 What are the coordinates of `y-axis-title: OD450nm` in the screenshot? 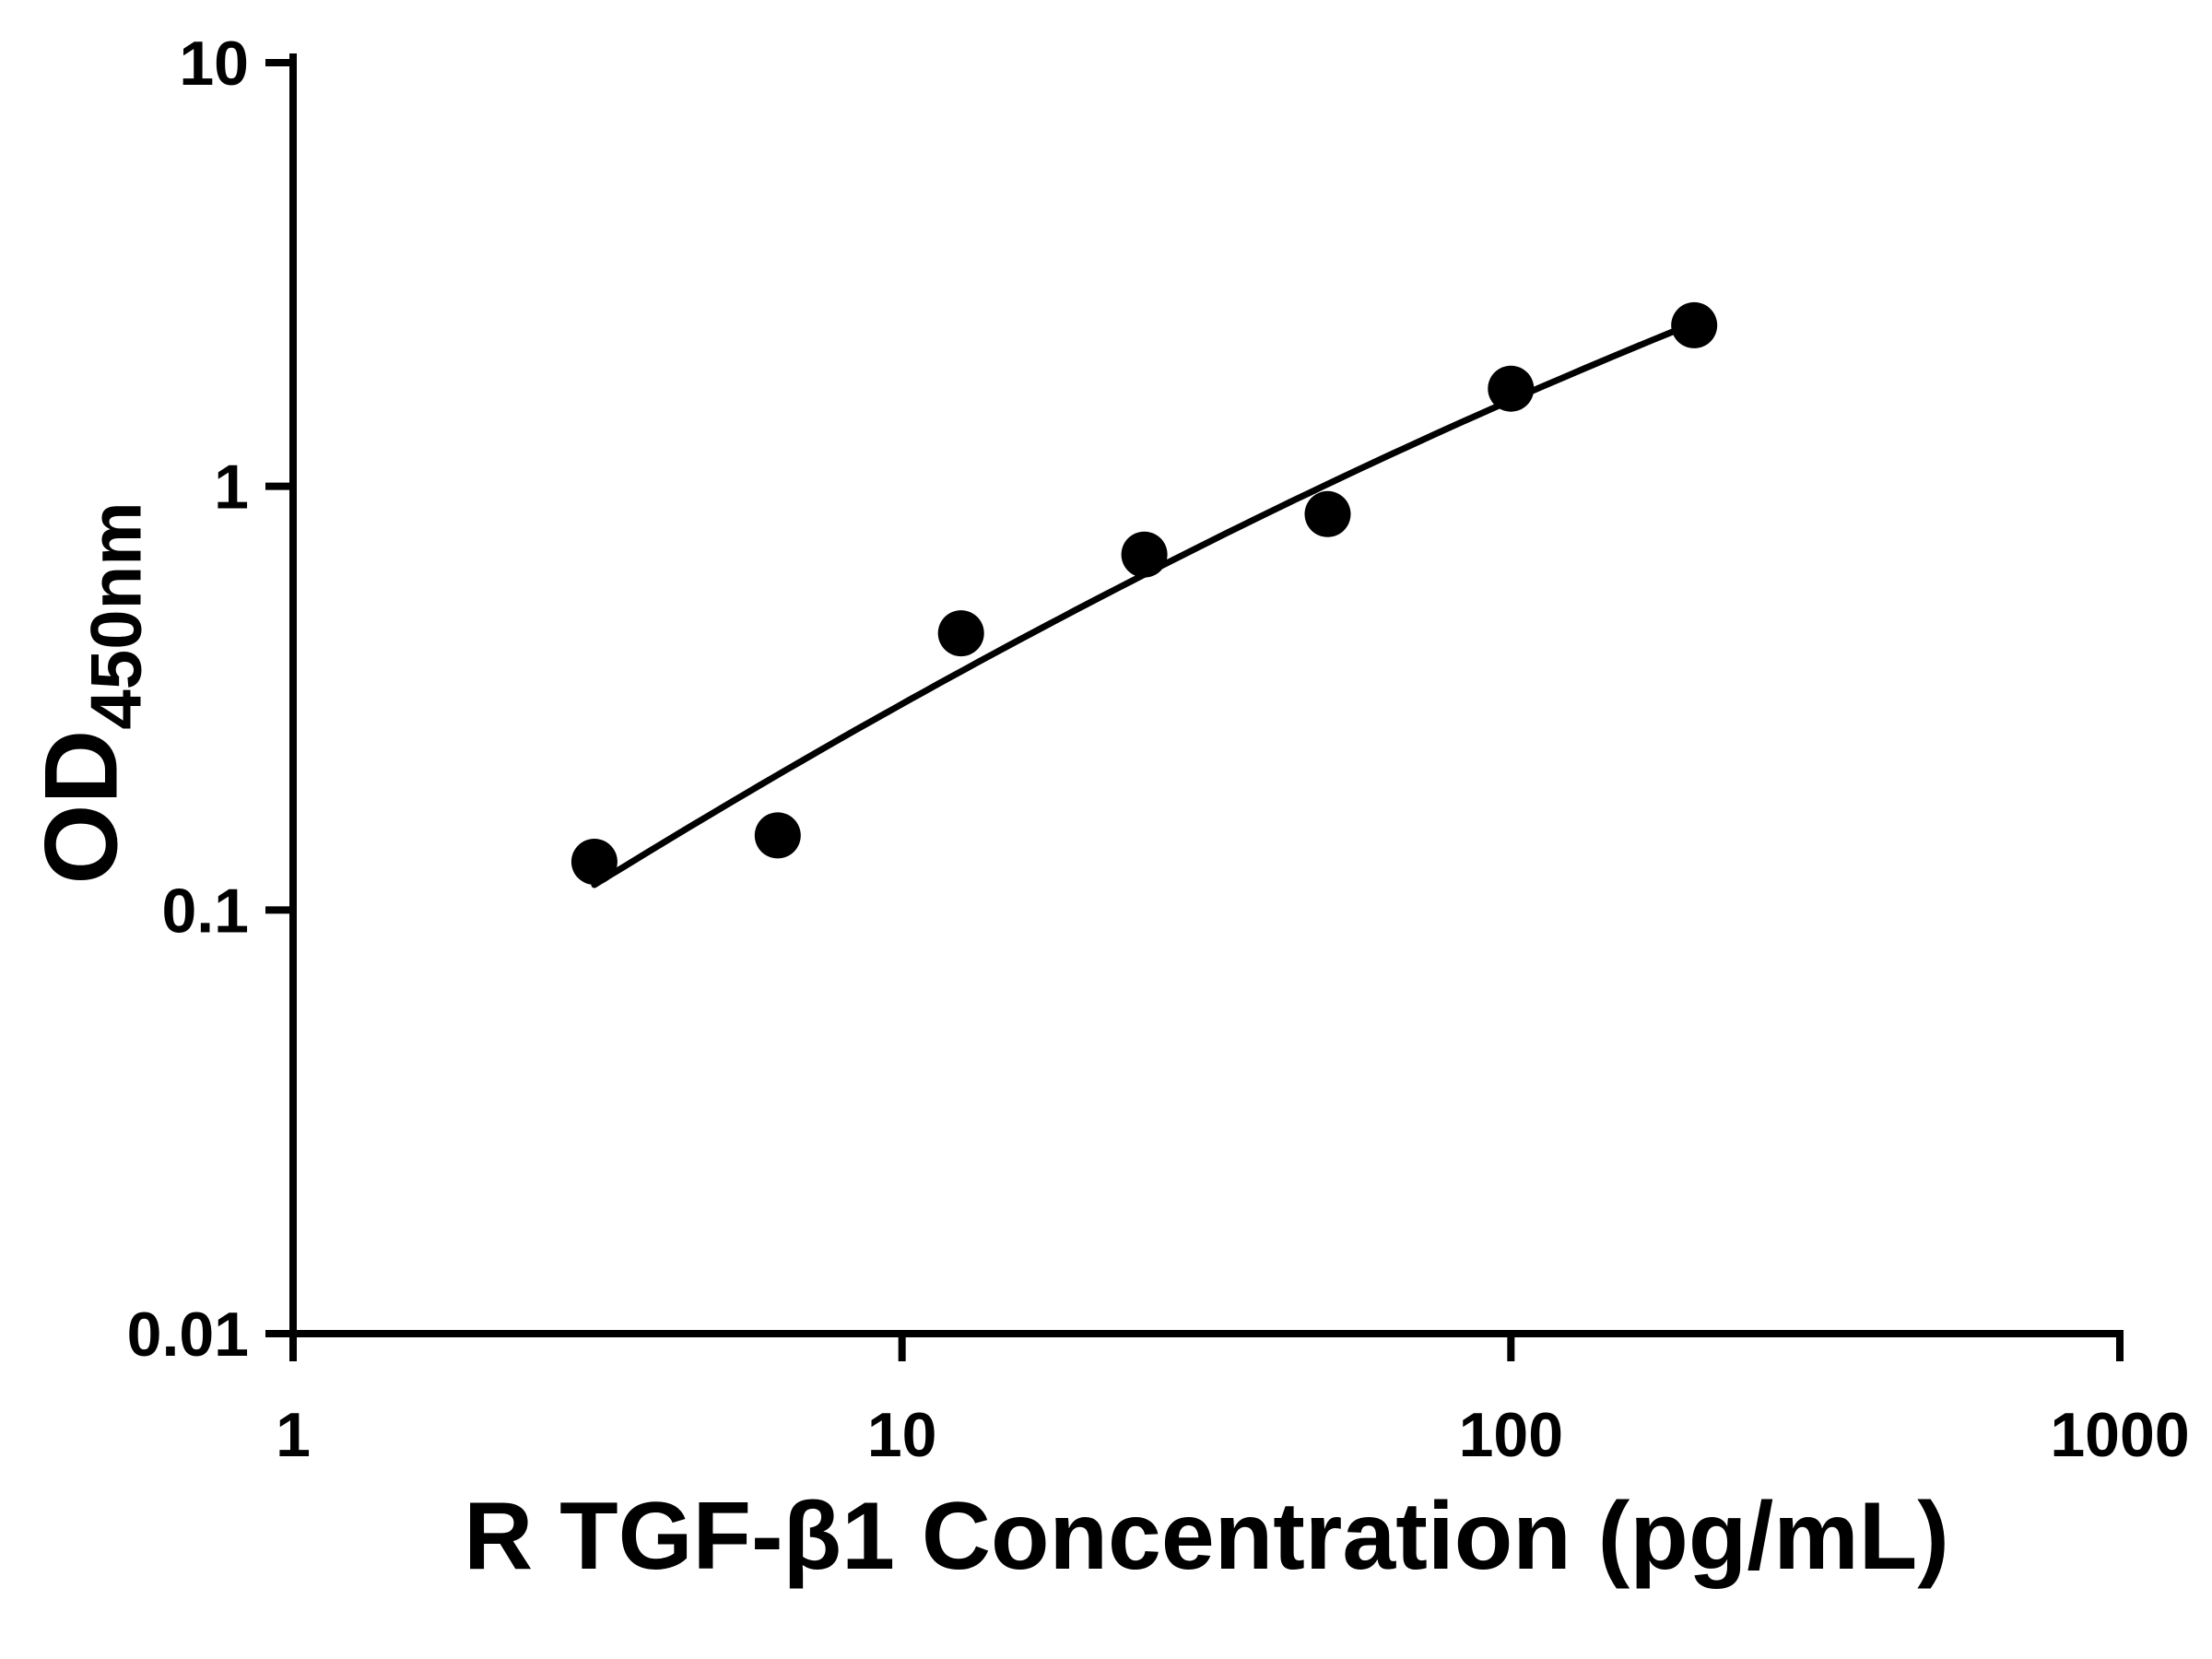 It's located at (89, 693).